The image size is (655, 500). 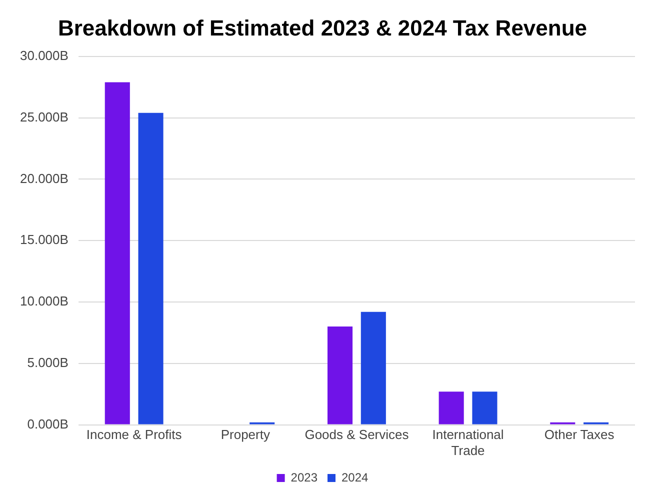 What do you see at coordinates (357, 434) in the screenshot?
I see `x-tick-label: Goods & Services` at bounding box center [357, 434].